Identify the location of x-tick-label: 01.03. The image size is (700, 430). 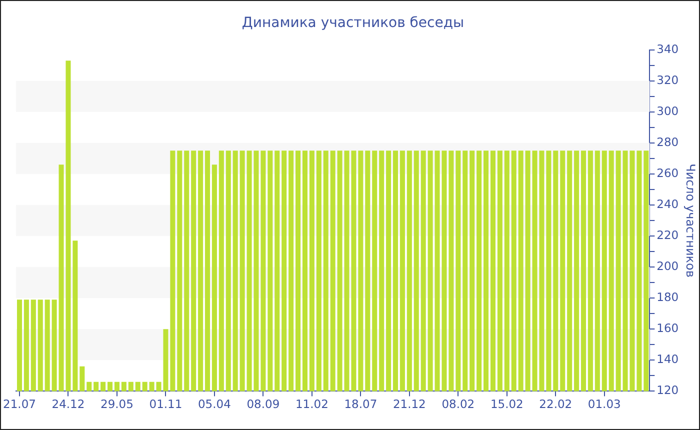
(604, 404).